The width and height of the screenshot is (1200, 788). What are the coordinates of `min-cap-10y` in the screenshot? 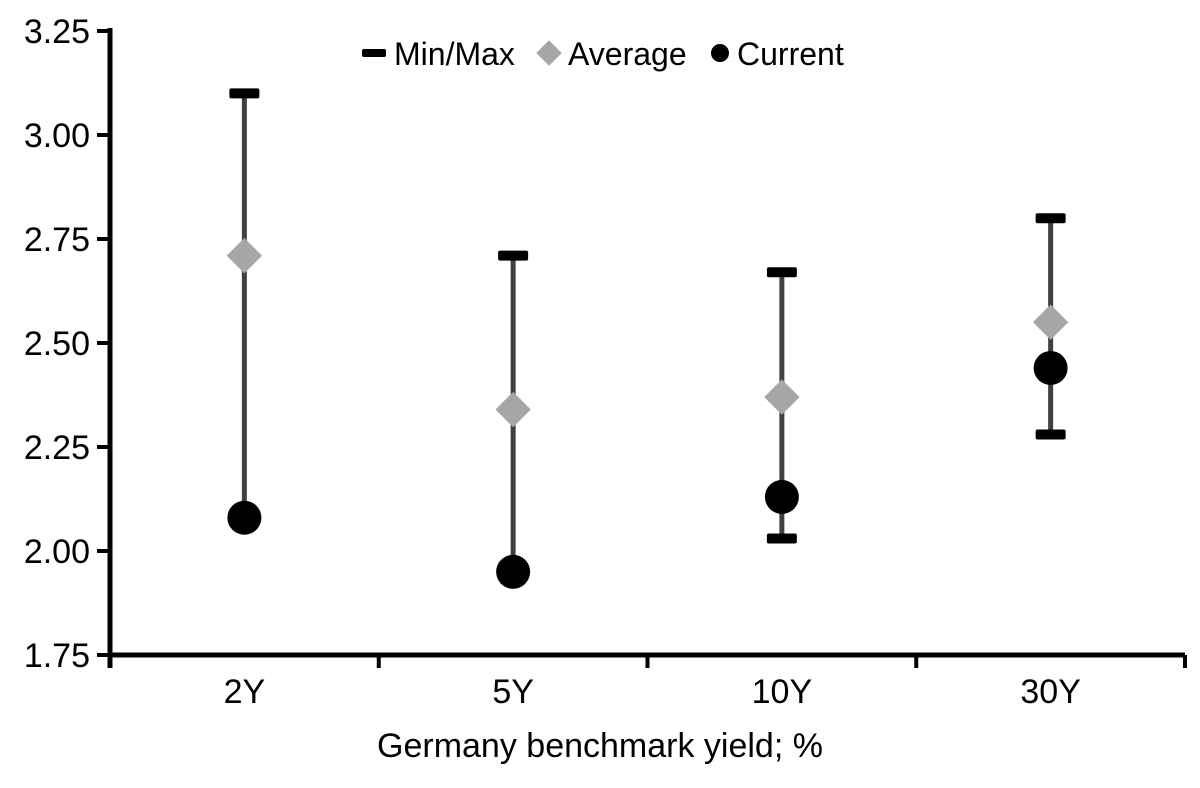 It's located at (781, 538).